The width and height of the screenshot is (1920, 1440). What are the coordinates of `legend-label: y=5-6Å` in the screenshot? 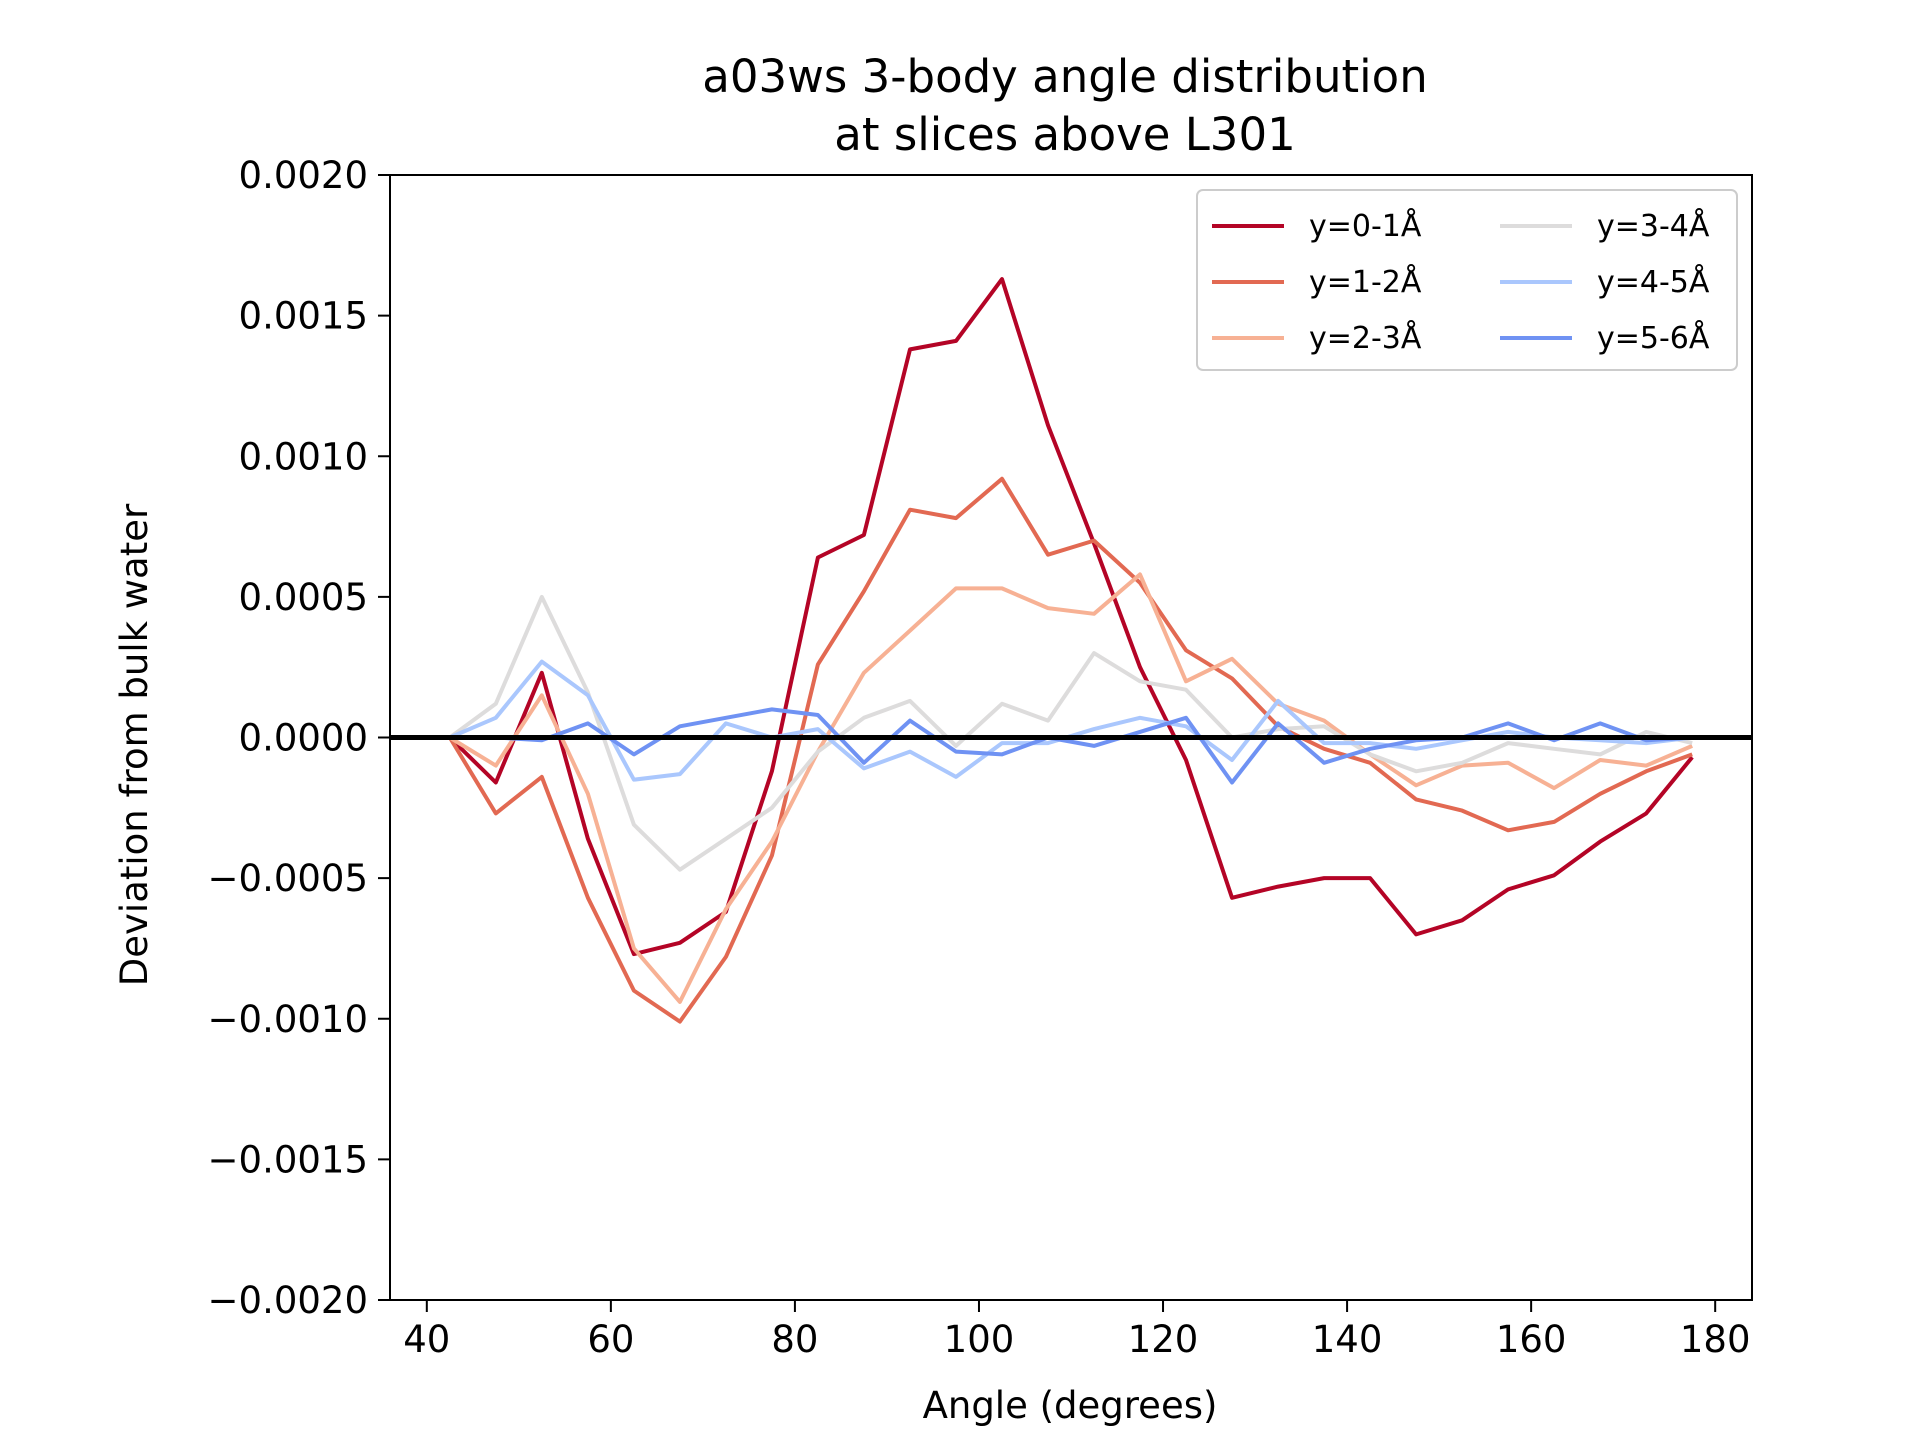 It's located at (1653, 338).